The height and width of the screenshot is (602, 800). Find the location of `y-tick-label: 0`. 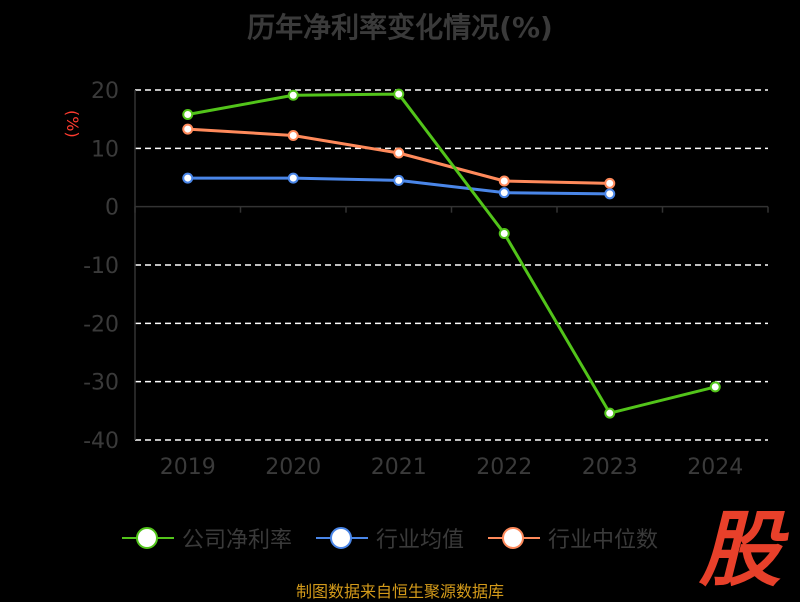

y-tick-label: 0 is located at coordinates (112, 208).